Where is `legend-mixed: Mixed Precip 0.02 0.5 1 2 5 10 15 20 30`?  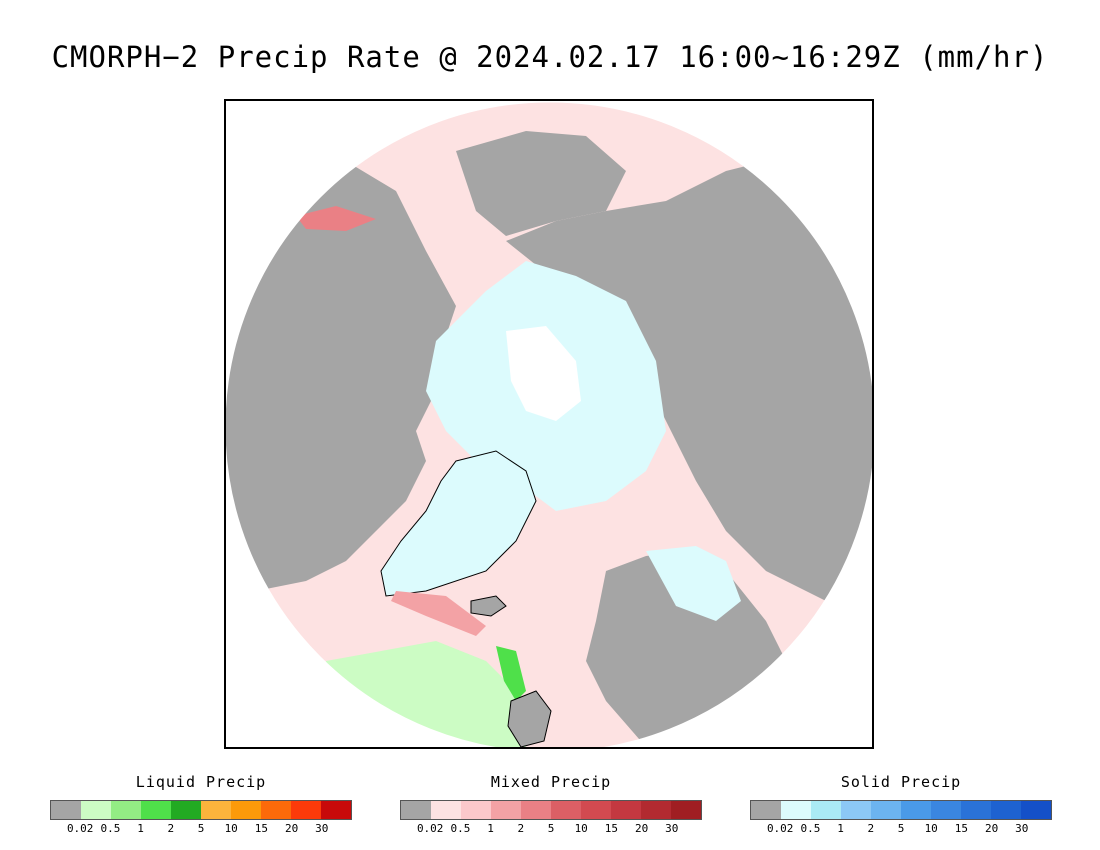 legend-mixed: Mixed Precip 0.02 0.5 1 2 5 10 15 20 30 is located at coordinates (551, 805).